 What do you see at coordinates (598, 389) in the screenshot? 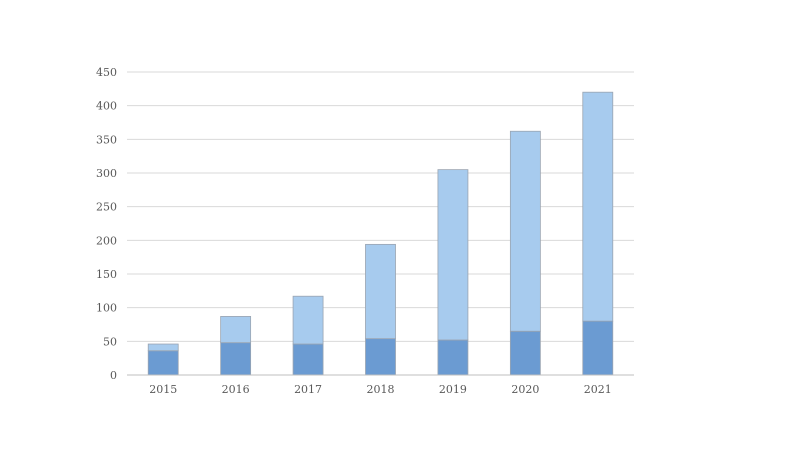
I see `x-tick-label: 2021` at bounding box center [598, 389].